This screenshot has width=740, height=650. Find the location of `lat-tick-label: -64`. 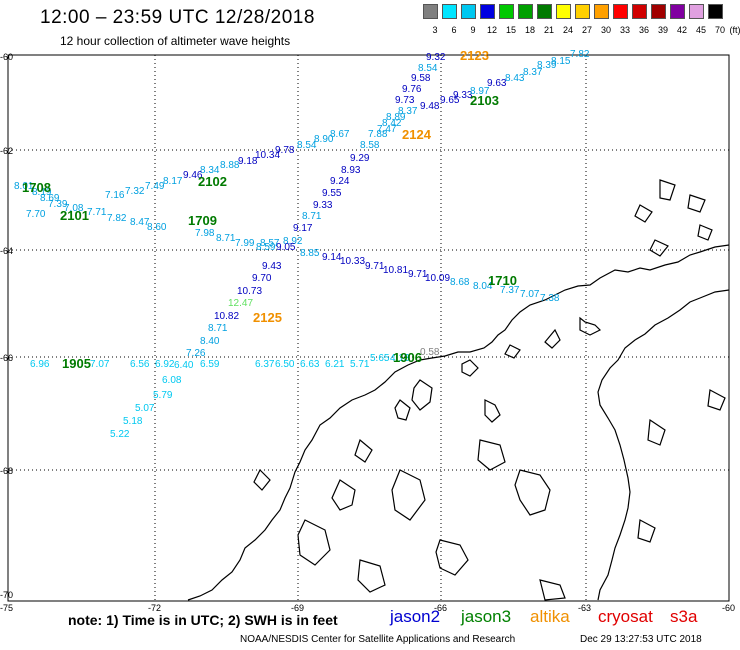

lat-tick-label: -64 is located at coordinates (7, 251).